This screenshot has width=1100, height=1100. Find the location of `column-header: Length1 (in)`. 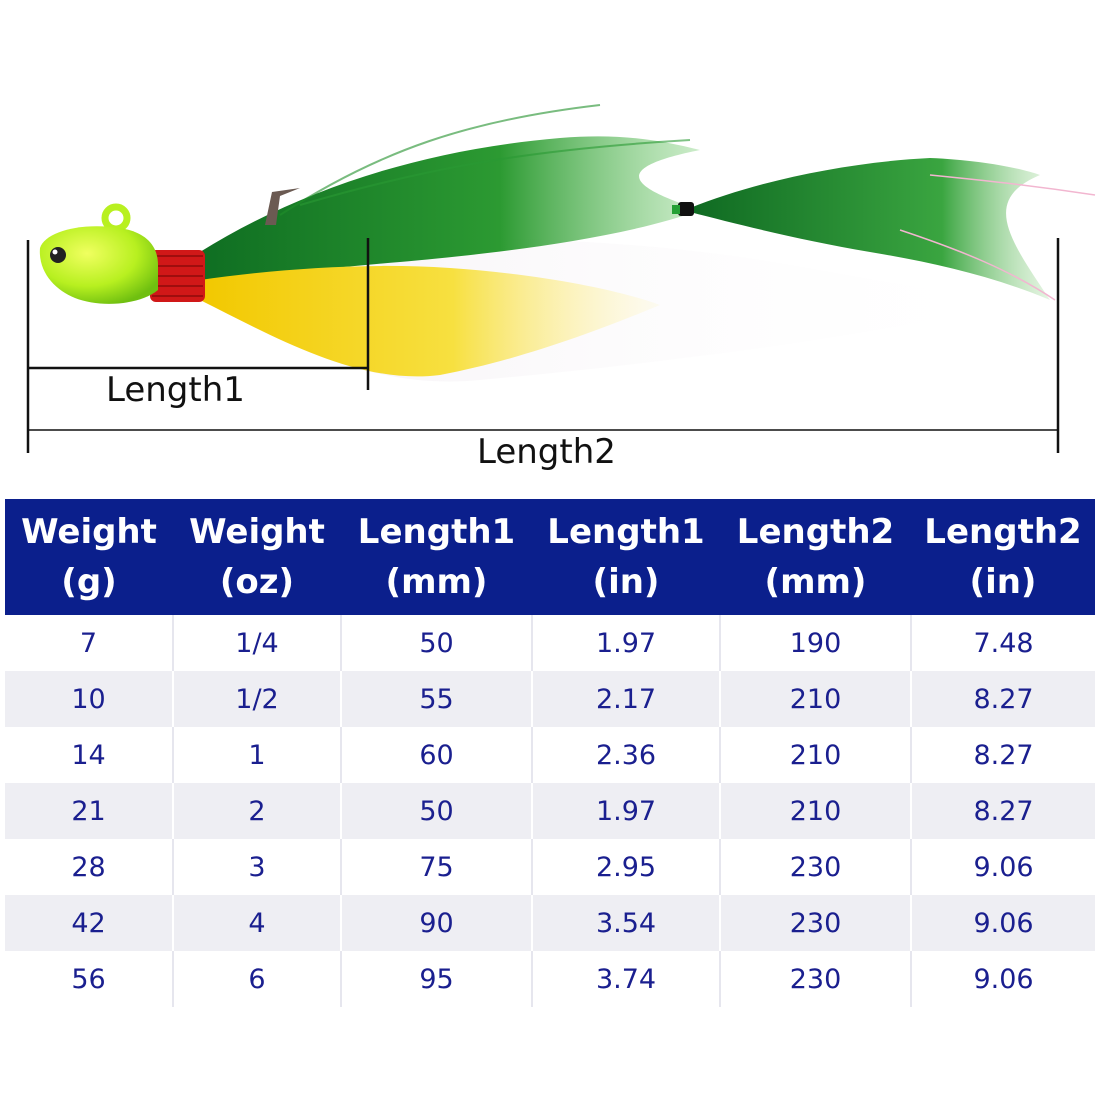

column-header: Length1 (in) is located at coordinates (626, 557).